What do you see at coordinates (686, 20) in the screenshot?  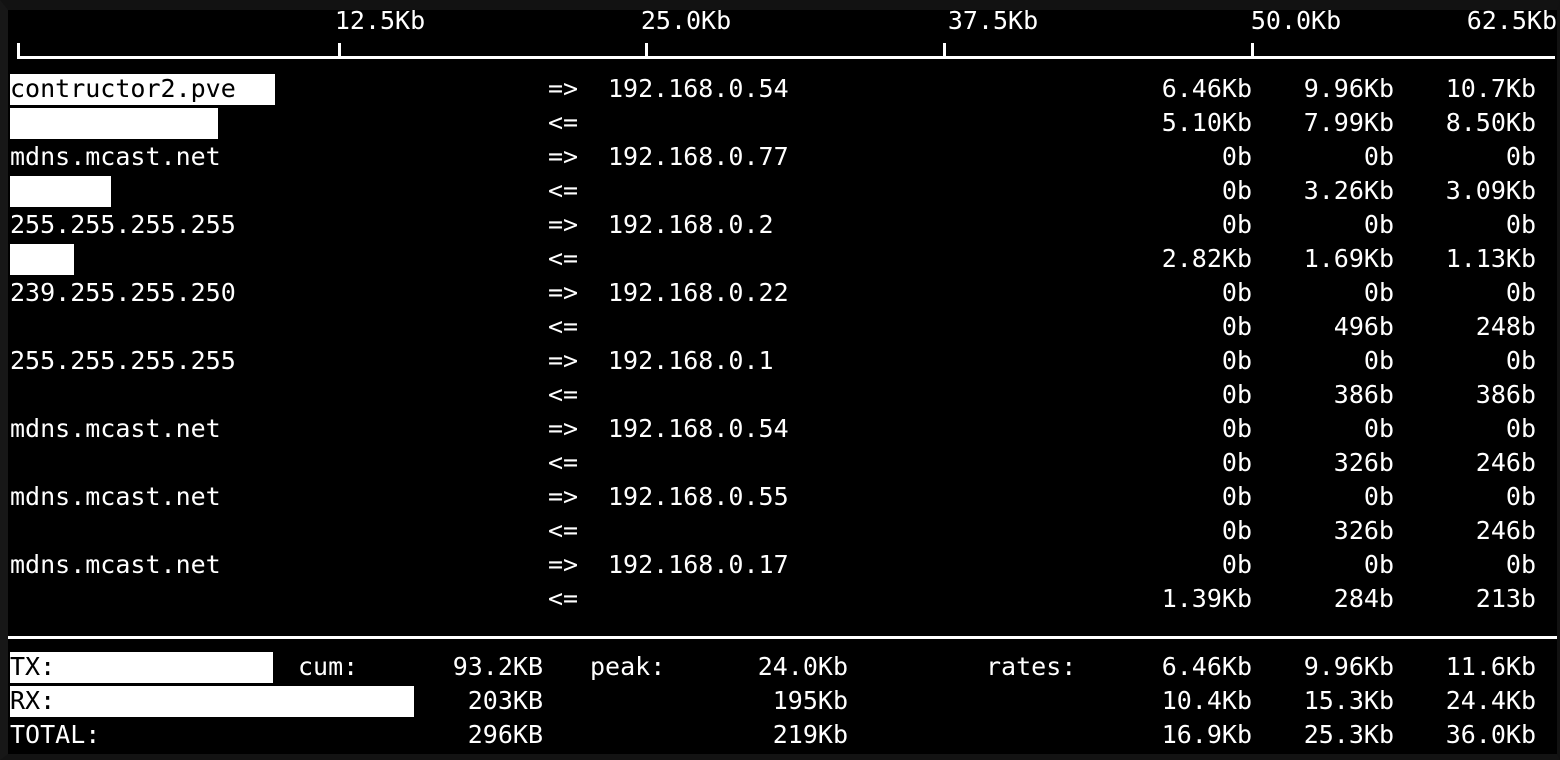 I see `scale-label-25: 25.0Kb` at bounding box center [686, 20].